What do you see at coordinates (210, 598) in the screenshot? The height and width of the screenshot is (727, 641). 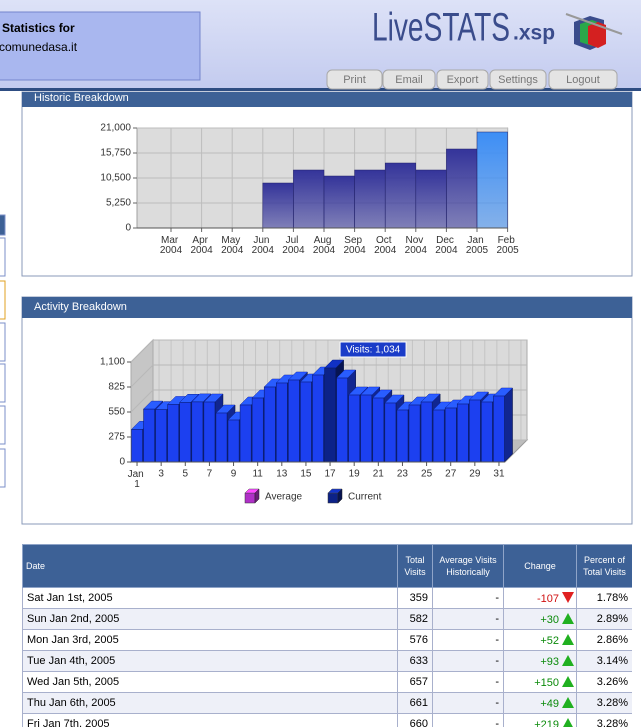 I see `date-cell: Sat Jan 1st, 2005` at bounding box center [210, 598].